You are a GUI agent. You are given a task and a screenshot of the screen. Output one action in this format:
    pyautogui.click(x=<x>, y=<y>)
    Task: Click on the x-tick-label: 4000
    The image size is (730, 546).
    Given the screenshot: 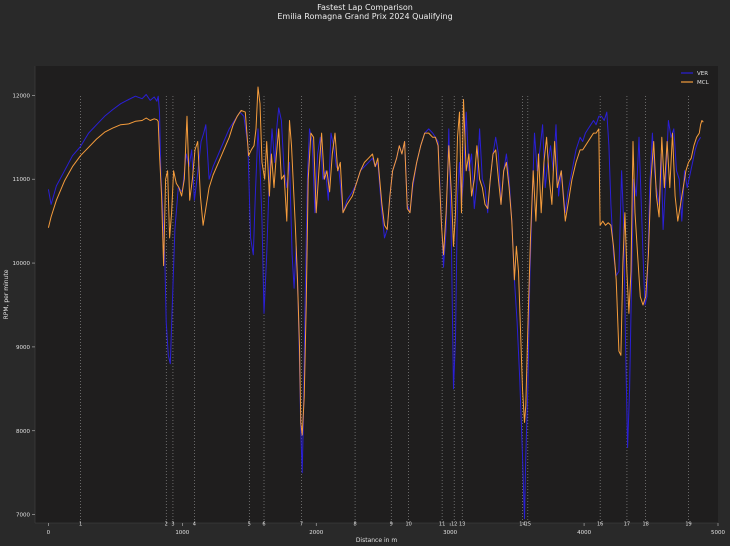 What is the action you would take?
    pyautogui.click(x=584, y=533)
    